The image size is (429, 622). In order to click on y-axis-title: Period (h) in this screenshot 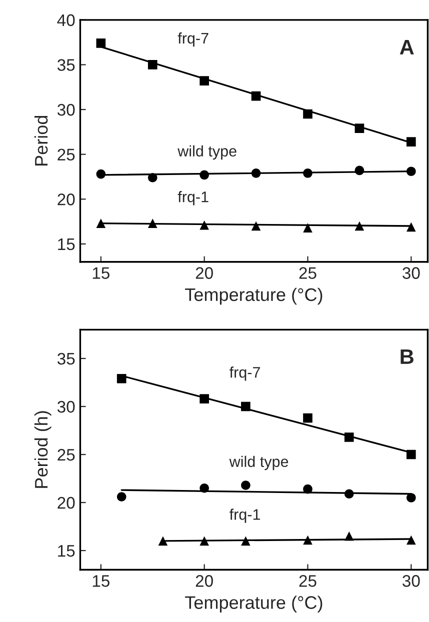, I will do `click(43, 449)`.